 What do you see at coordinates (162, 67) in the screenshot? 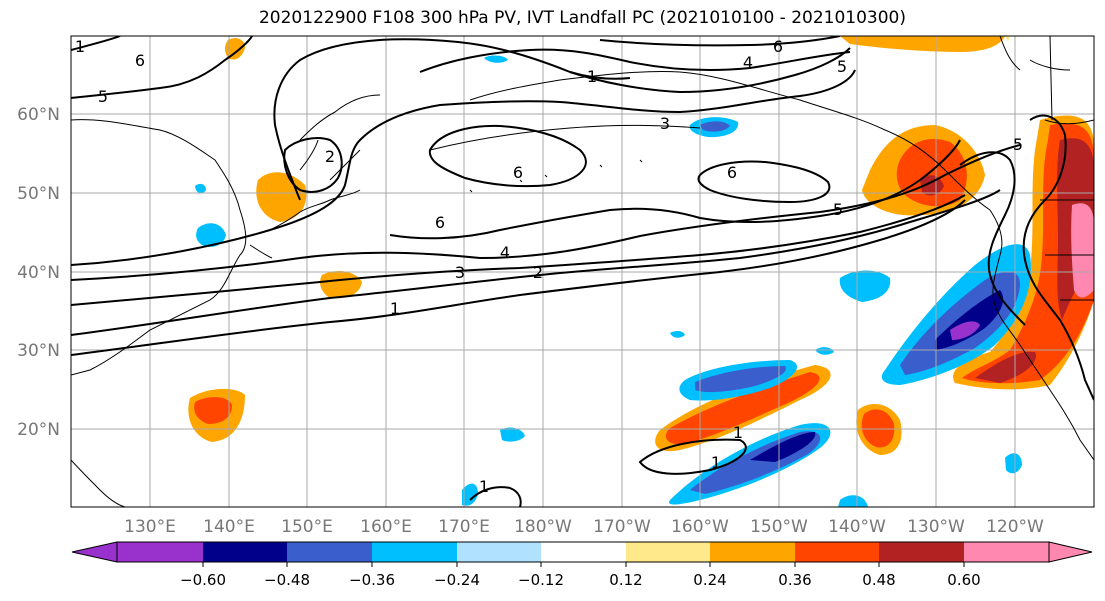
I see `contour-5b` at bounding box center [162, 67].